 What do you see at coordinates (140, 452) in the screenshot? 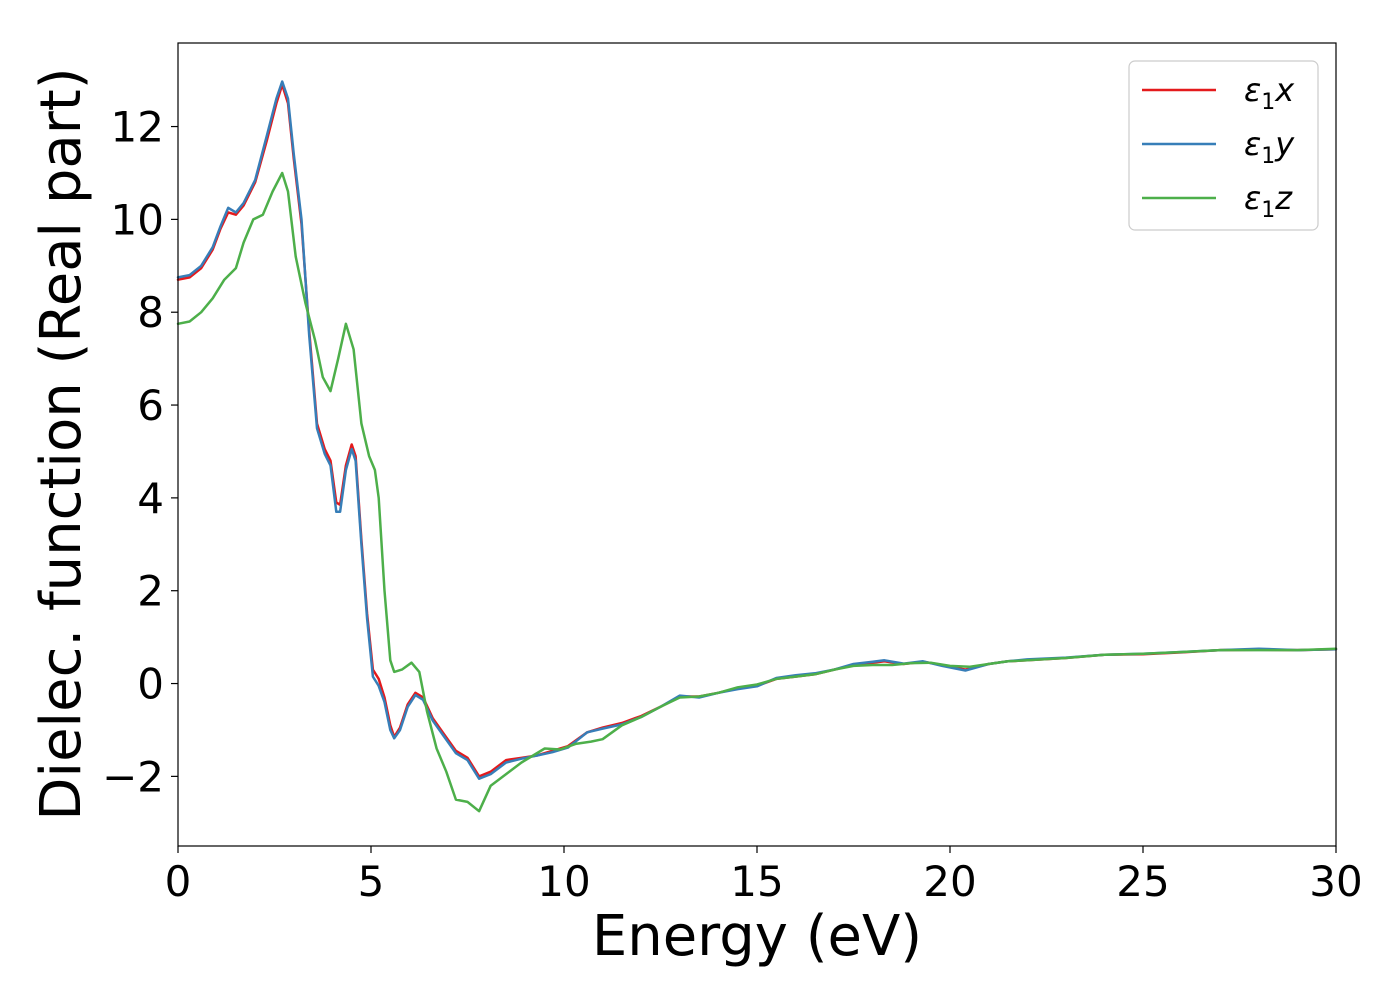
I see `y-axis-ticks: −2 0 2 4 6 8 10 12` at bounding box center [140, 452].